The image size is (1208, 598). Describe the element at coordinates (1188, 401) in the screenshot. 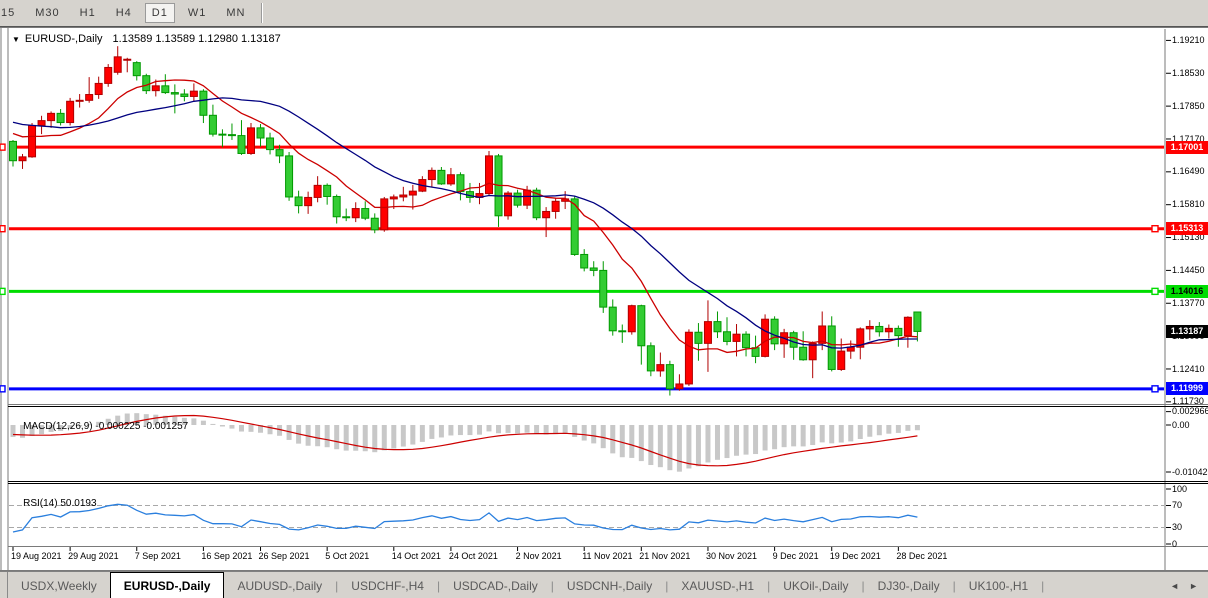

I see `price-tick-label: 1.11730` at that location.